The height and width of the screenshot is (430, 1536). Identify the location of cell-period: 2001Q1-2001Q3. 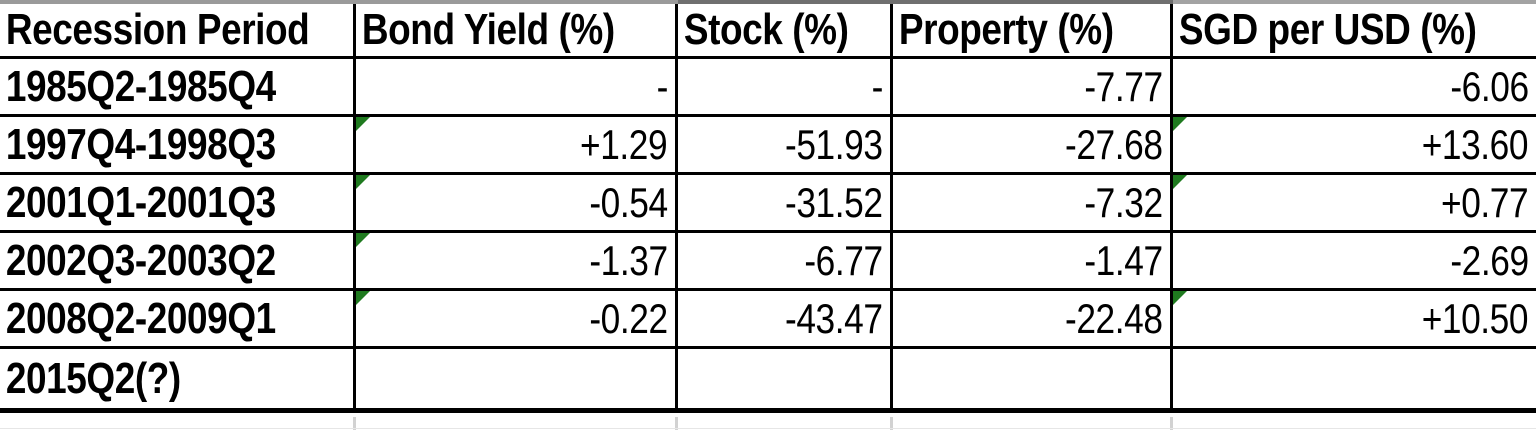
(178, 204).